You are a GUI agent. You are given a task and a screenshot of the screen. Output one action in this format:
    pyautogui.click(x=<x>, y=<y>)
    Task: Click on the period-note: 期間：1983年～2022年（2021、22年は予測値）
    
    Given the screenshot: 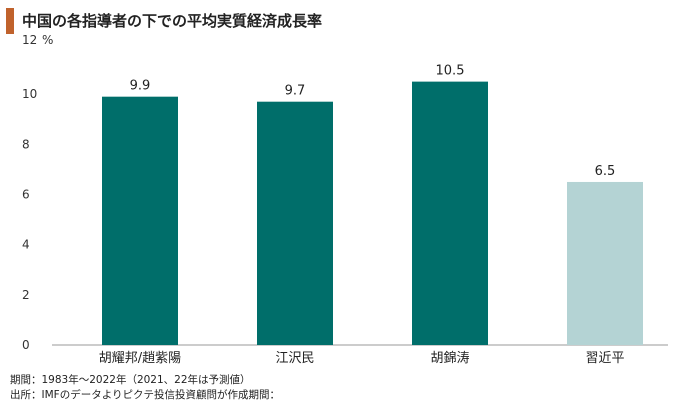 What is the action you would take?
    pyautogui.click(x=130, y=380)
    